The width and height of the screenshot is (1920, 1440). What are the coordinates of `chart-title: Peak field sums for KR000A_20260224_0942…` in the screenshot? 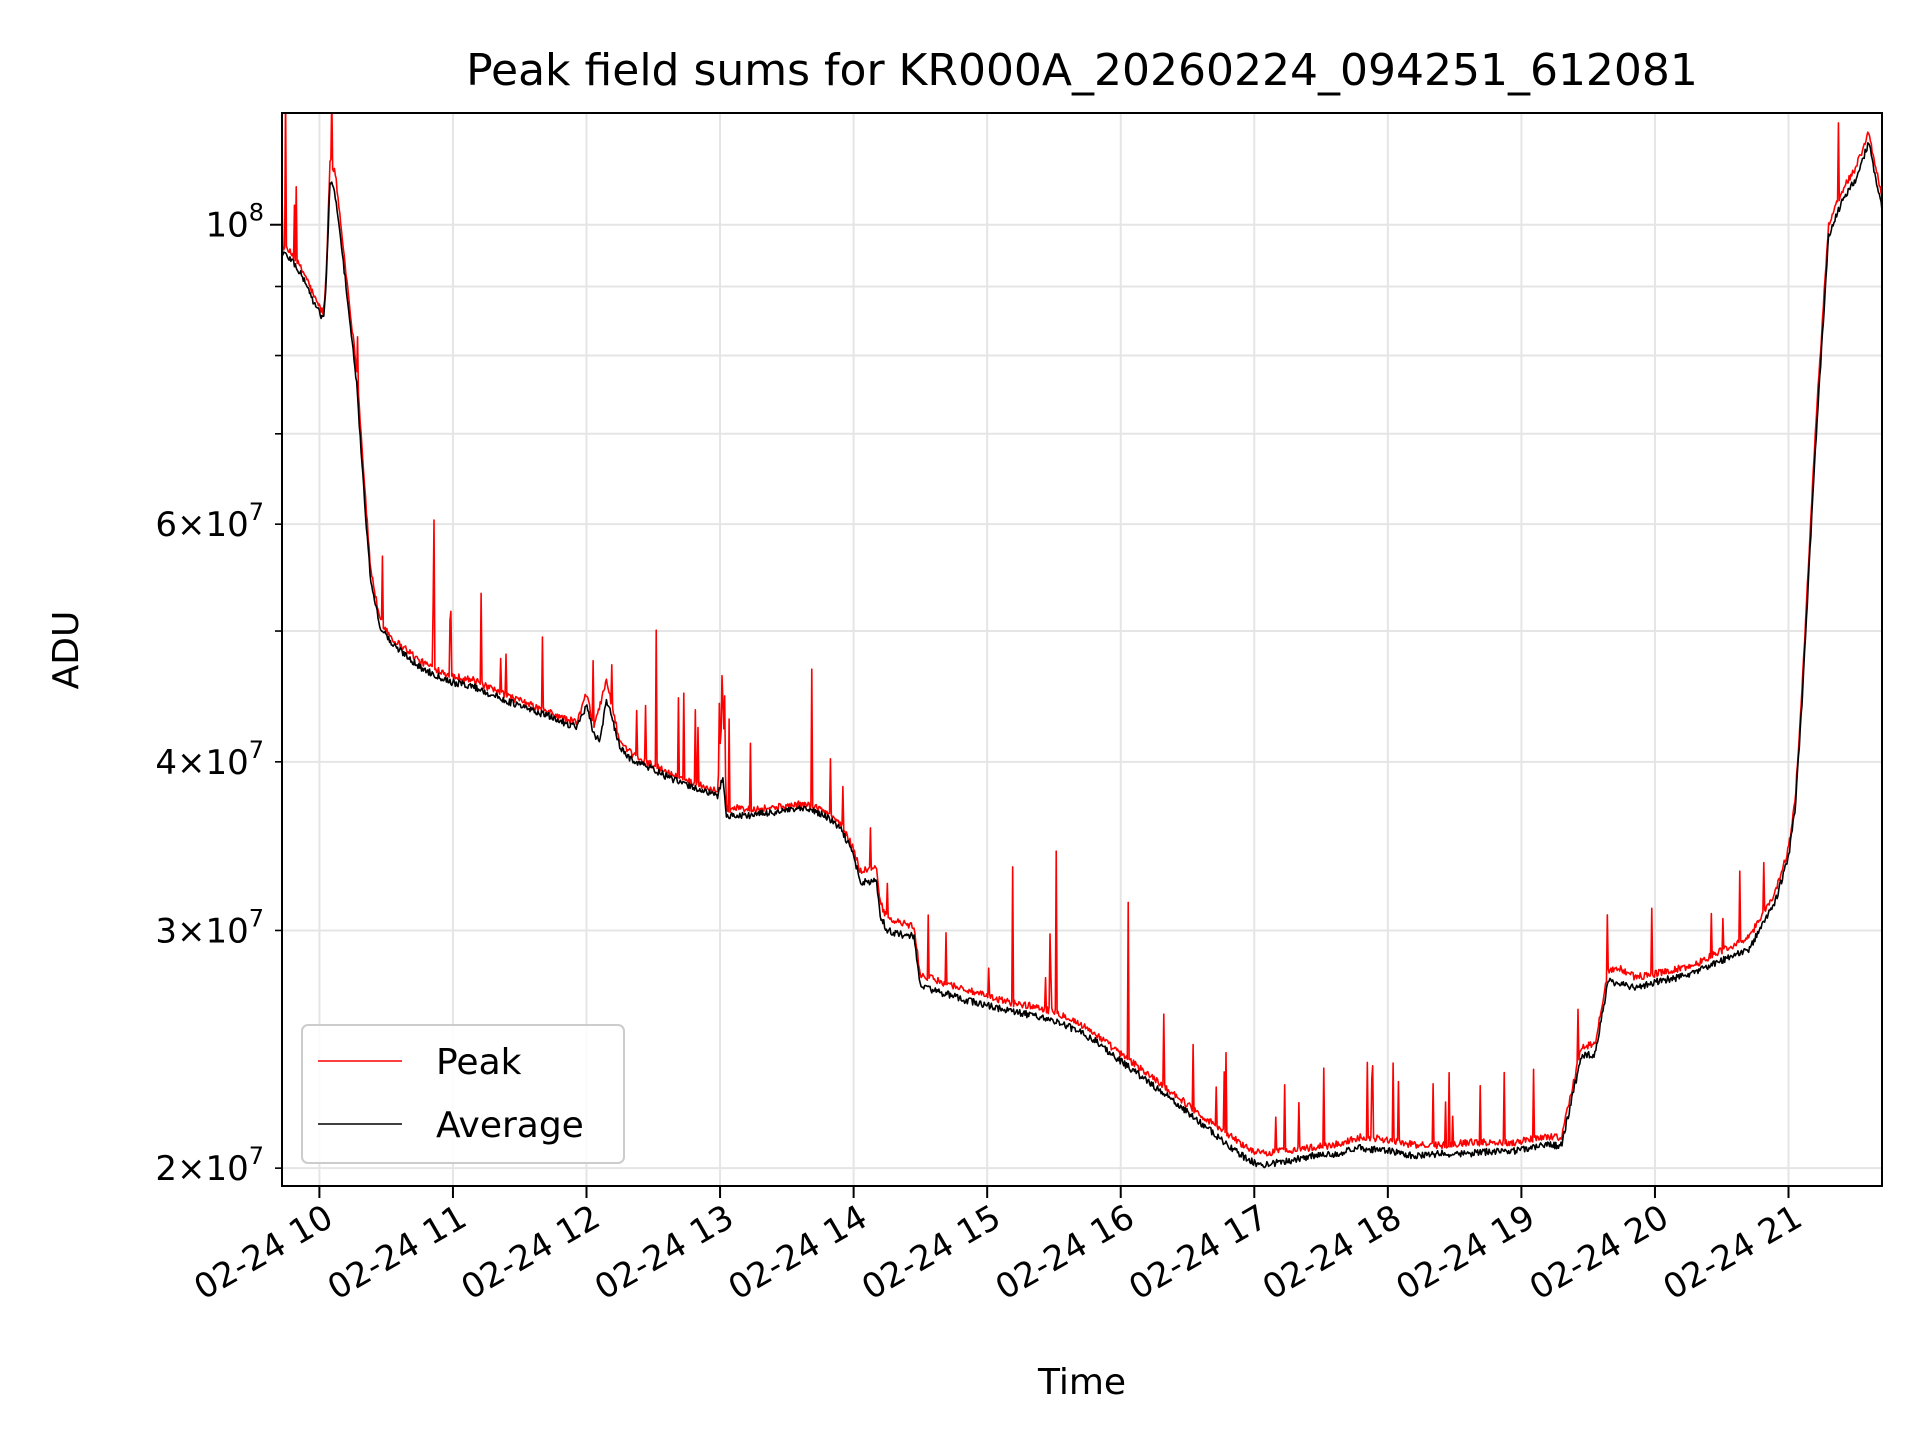 It's located at (1082, 70).